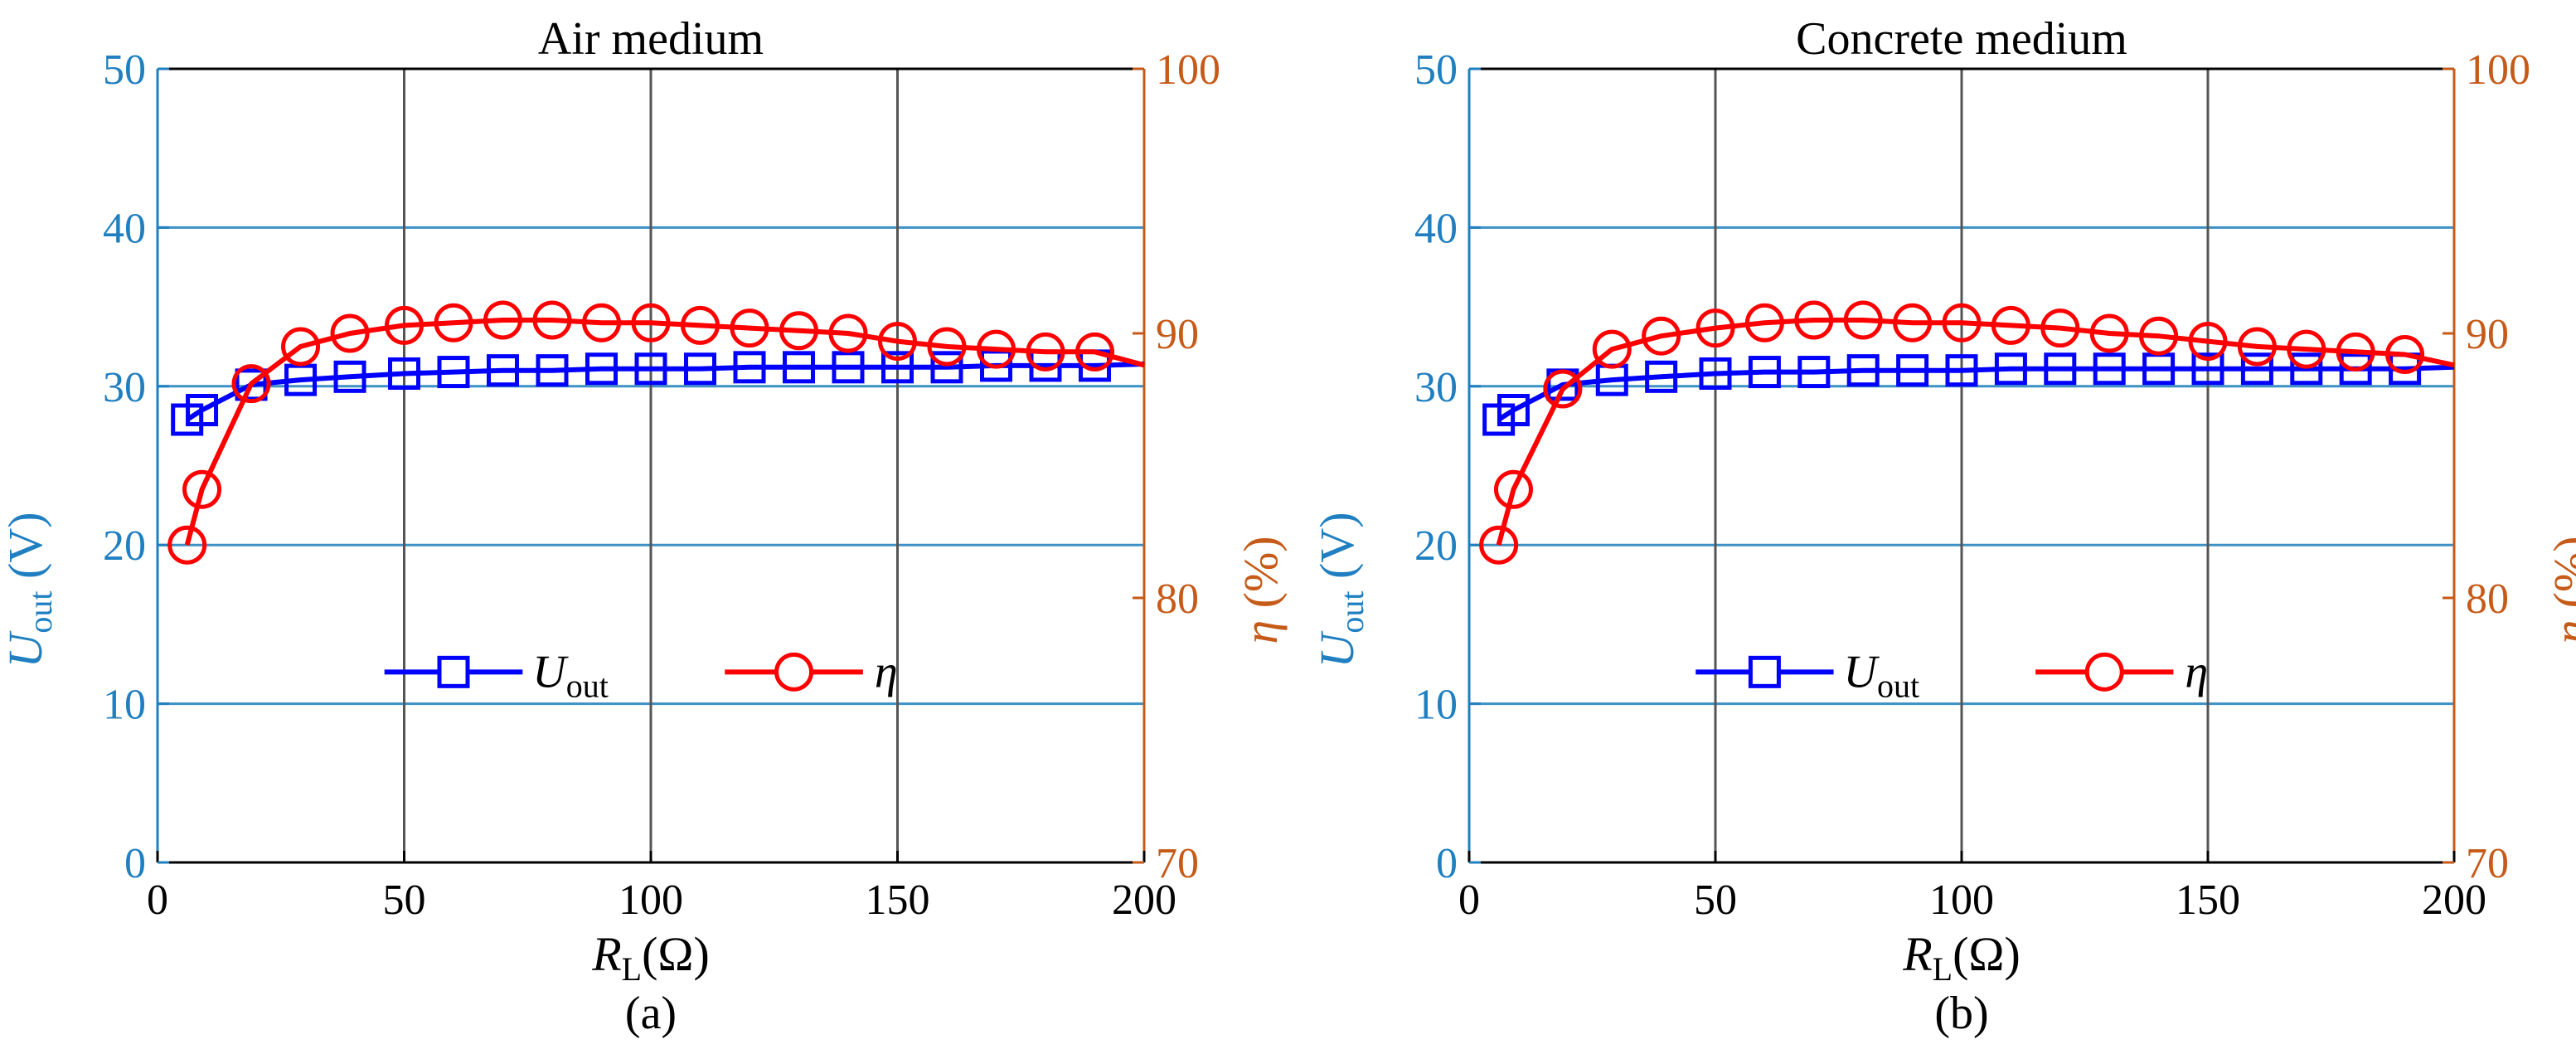 Image resolution: width=2576 pixels, height=1054 pixels. What do you see at coordinates (641, 675) in the screenshot?
I see `legend: Uout η` at bounding box center [641, 675].